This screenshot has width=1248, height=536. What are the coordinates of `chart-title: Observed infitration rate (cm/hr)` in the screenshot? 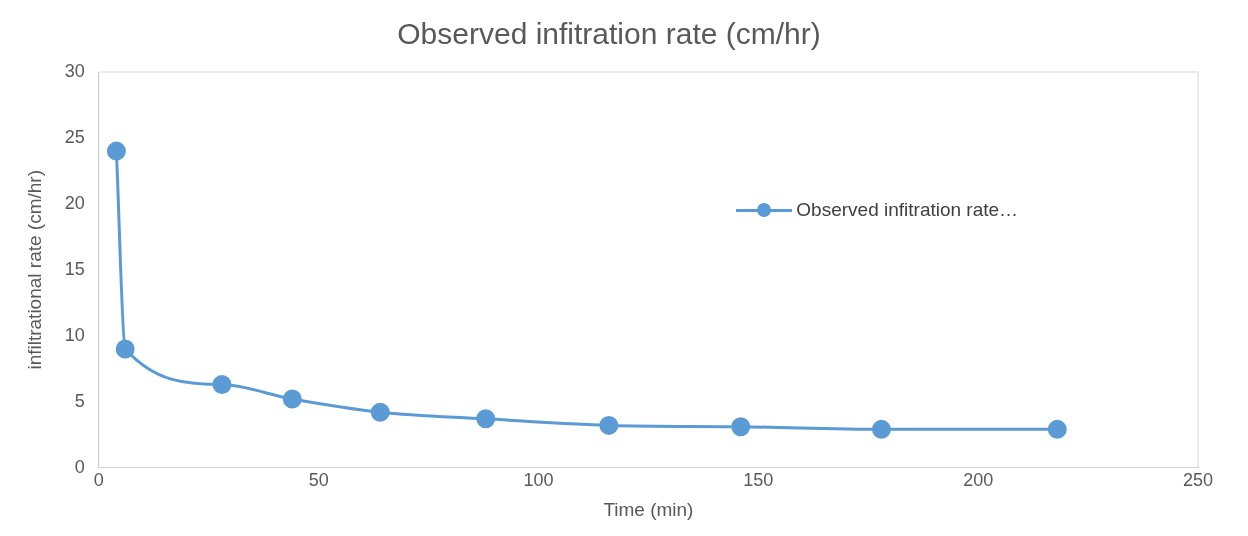 It's located at (609, 34).